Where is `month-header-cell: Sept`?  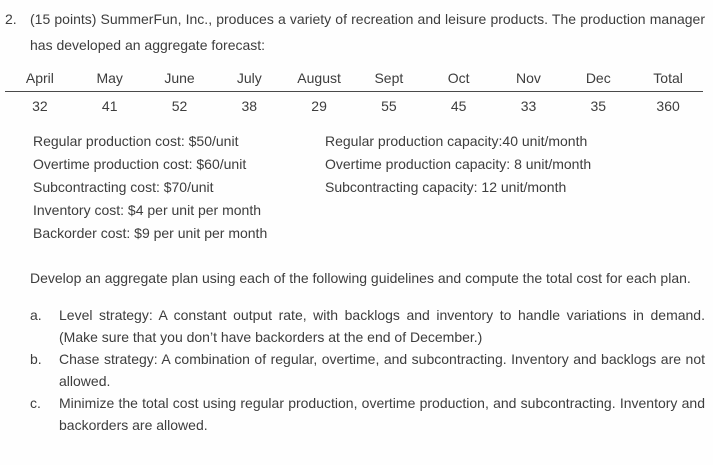 month-header-cell: Sept is located at coordinates (388, 80).